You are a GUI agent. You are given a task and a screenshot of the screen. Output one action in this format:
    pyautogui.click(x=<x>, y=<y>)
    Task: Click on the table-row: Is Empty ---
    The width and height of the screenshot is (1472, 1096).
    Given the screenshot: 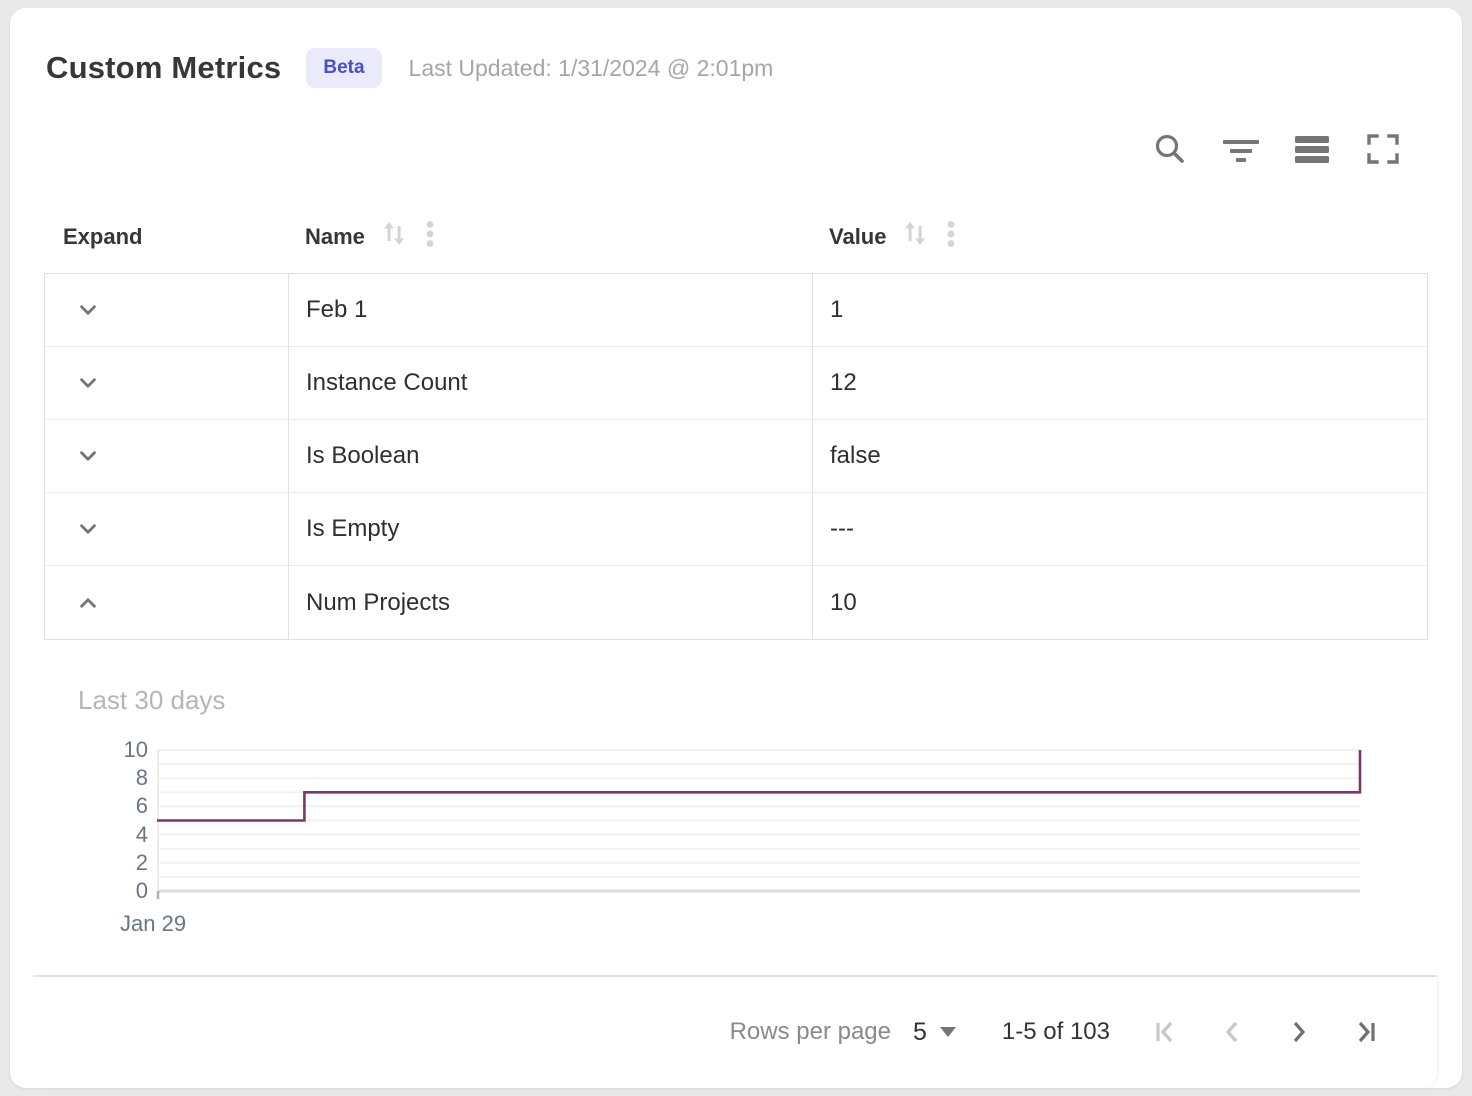 What is the action you would take?
    pyautogui.click(x=736, y=529)
    